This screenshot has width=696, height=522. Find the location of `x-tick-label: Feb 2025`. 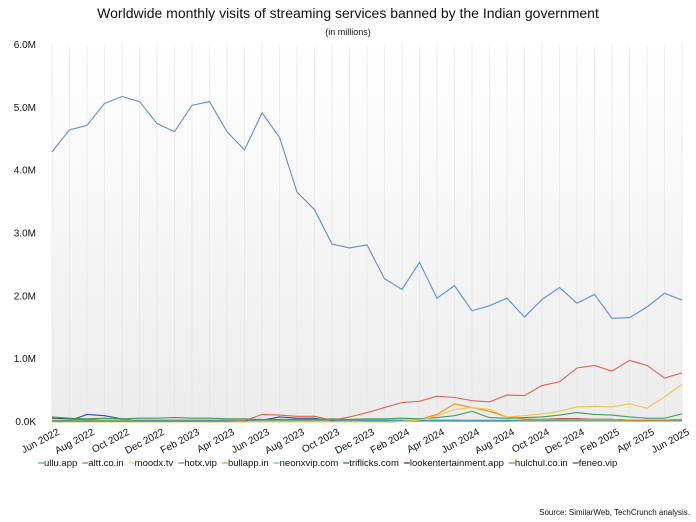

x-tick-label: Feb 2025 is located at coordinates (600, 442).